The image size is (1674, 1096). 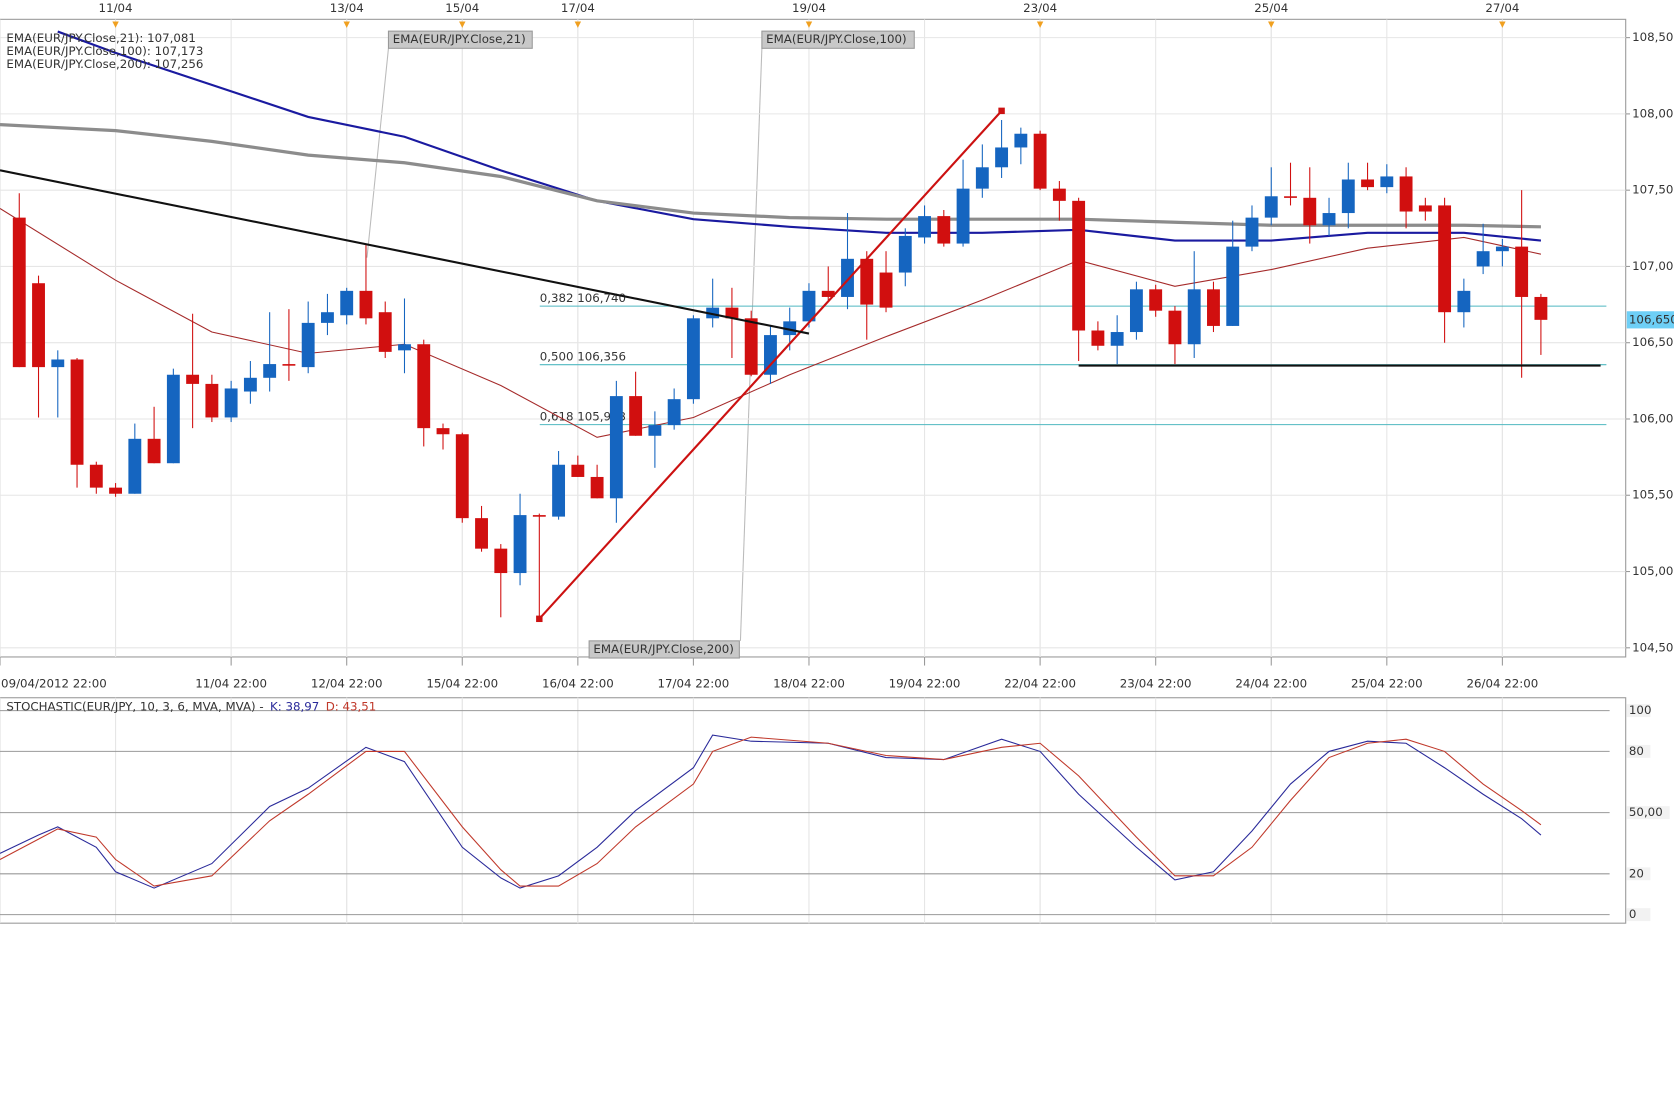 What do you see at coordinates (694, 683) in the screenshot?
I see `x-tick-label: 17/04 22:00` at bounding box center [694, 683].